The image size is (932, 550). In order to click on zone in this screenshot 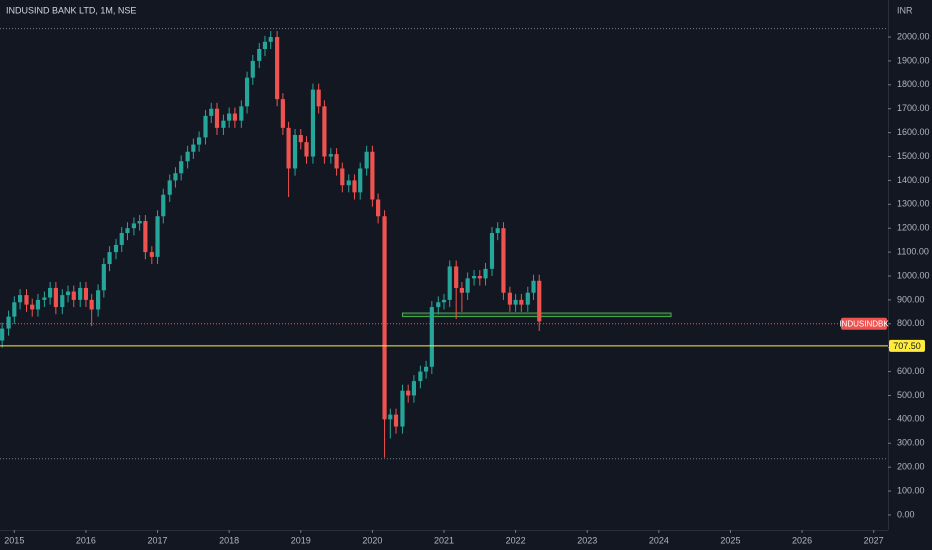, I will do `click(536, 315)`.